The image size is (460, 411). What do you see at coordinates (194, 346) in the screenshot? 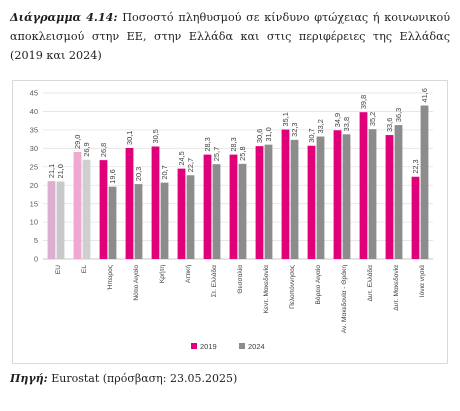
I see `legend-swatch-2019` at bounding box center [194, 346].